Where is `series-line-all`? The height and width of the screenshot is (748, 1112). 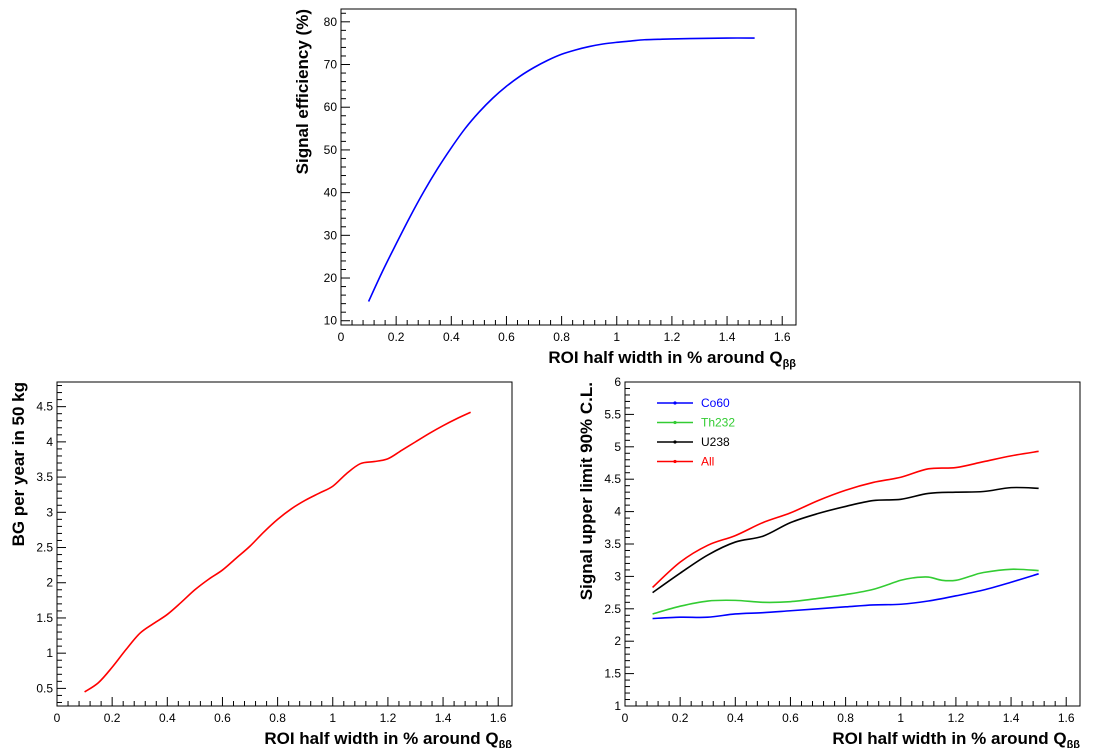 series-line-all is located at coordinates (845, 519).